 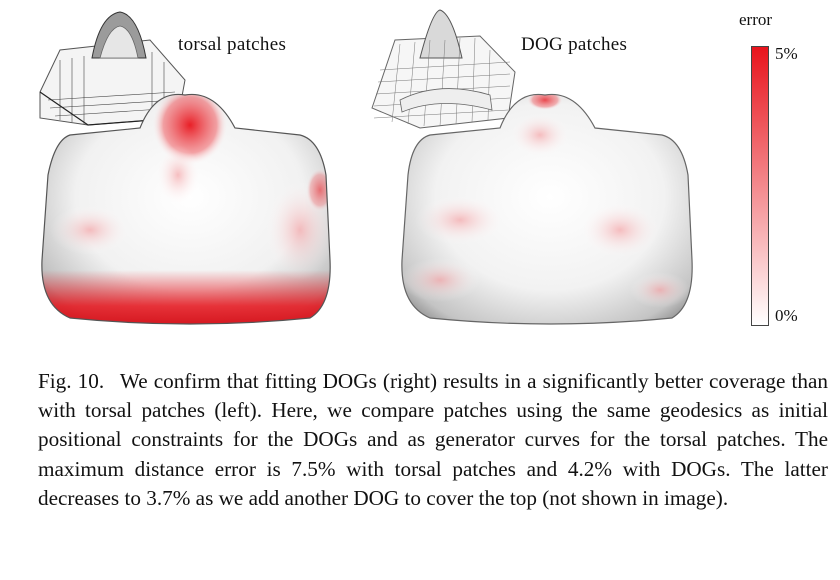 What do you see at coordinates (574, 44) in the screenshot?
I see `right-panel-label: DOG patches` at bounding box center [574, 44].